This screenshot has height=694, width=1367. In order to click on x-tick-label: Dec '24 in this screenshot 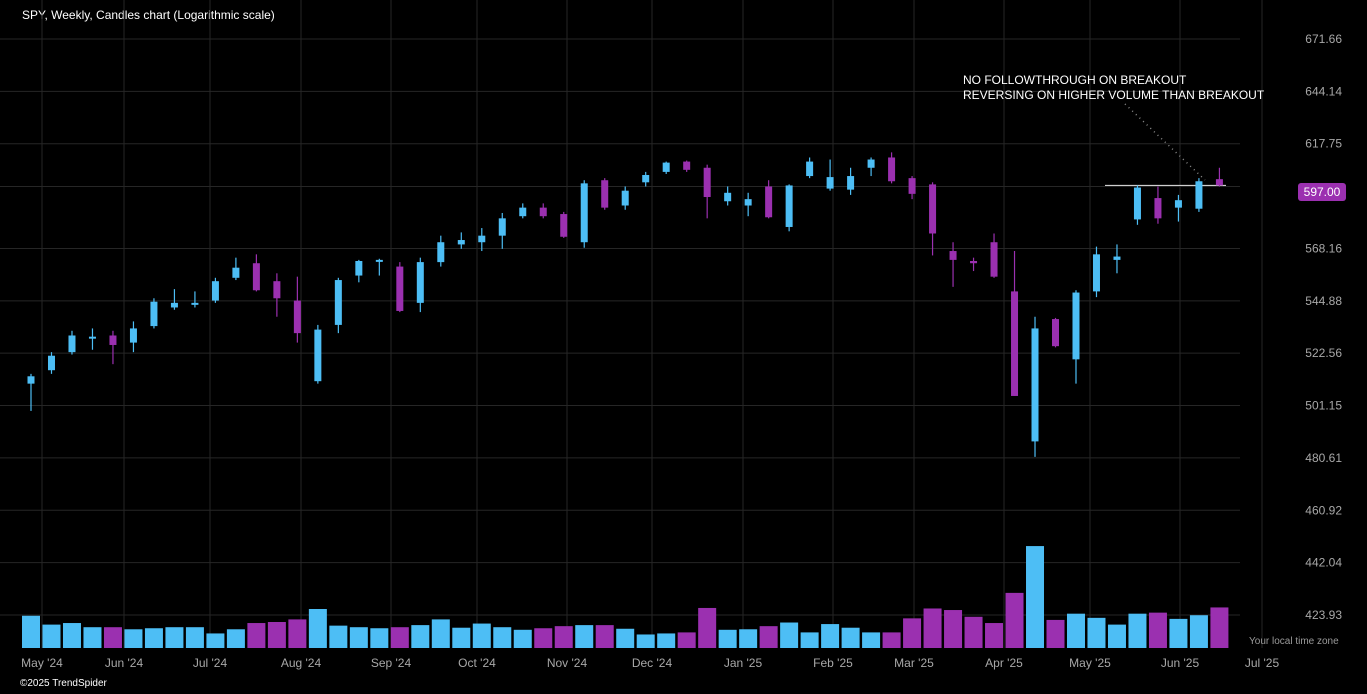, I will do `click(652, 663)`.